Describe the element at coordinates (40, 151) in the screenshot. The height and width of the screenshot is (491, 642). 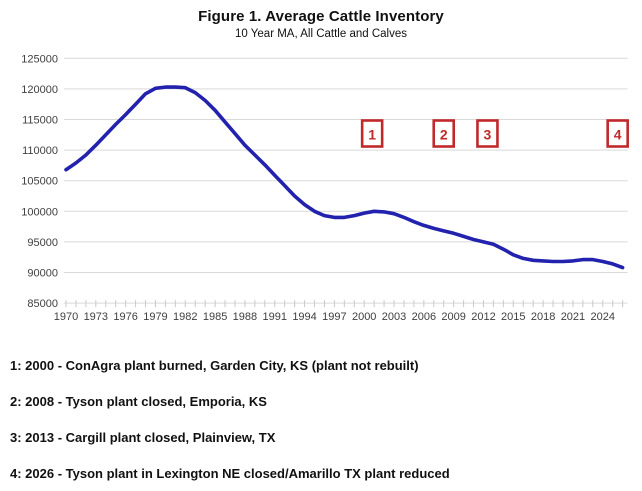
I see `svg-text: 110000` at that location.